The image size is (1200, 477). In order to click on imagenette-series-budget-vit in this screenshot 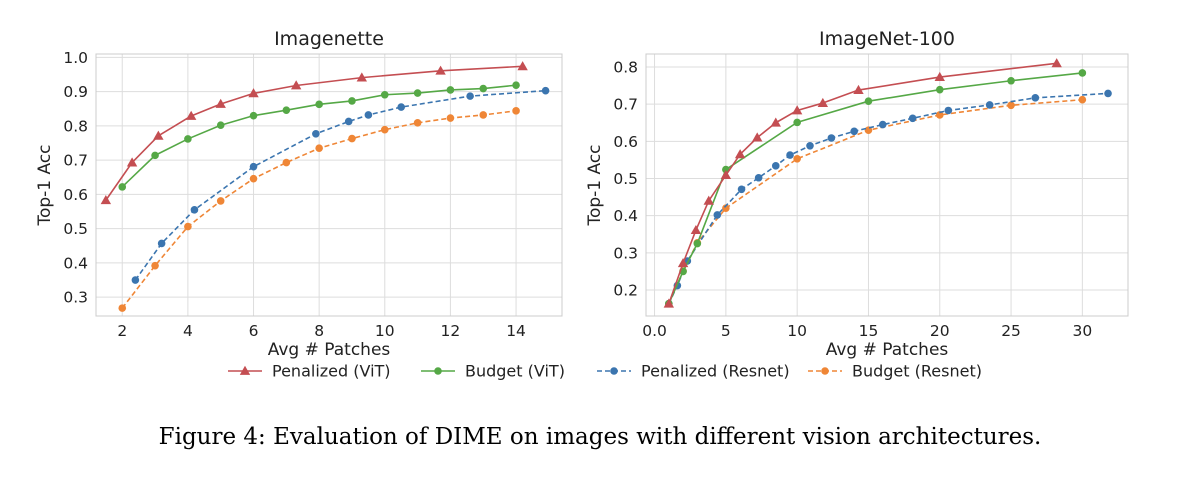, I will do `click(319, 136)`.